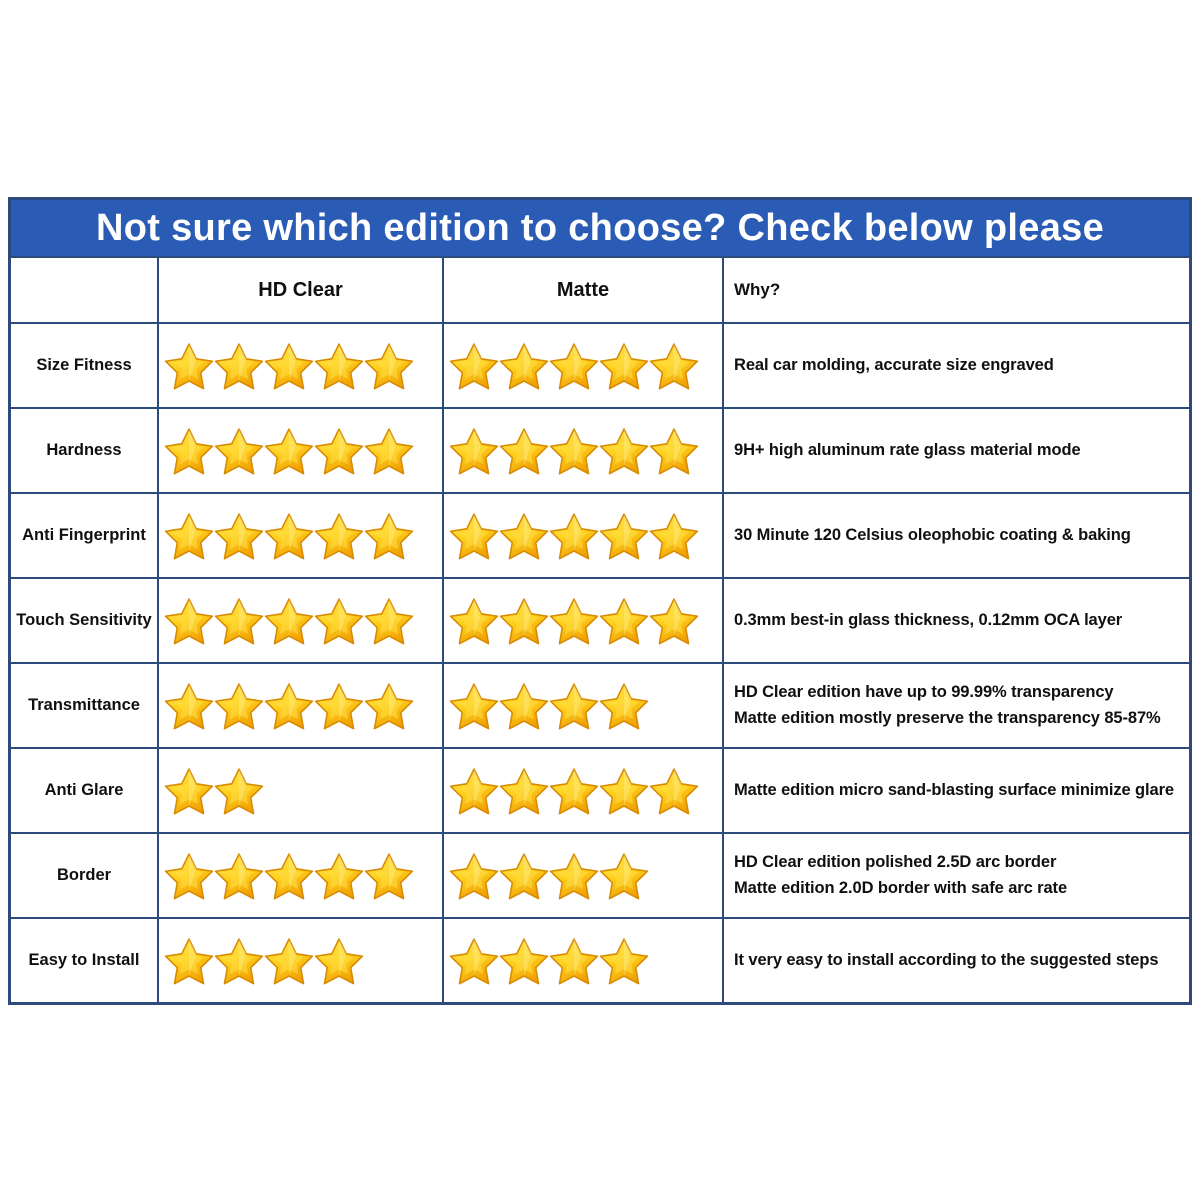  What do you see at coordinates (85, 704) in the screenshot?
I see `row-label: Transmittance` at bounding box center [85, 704].